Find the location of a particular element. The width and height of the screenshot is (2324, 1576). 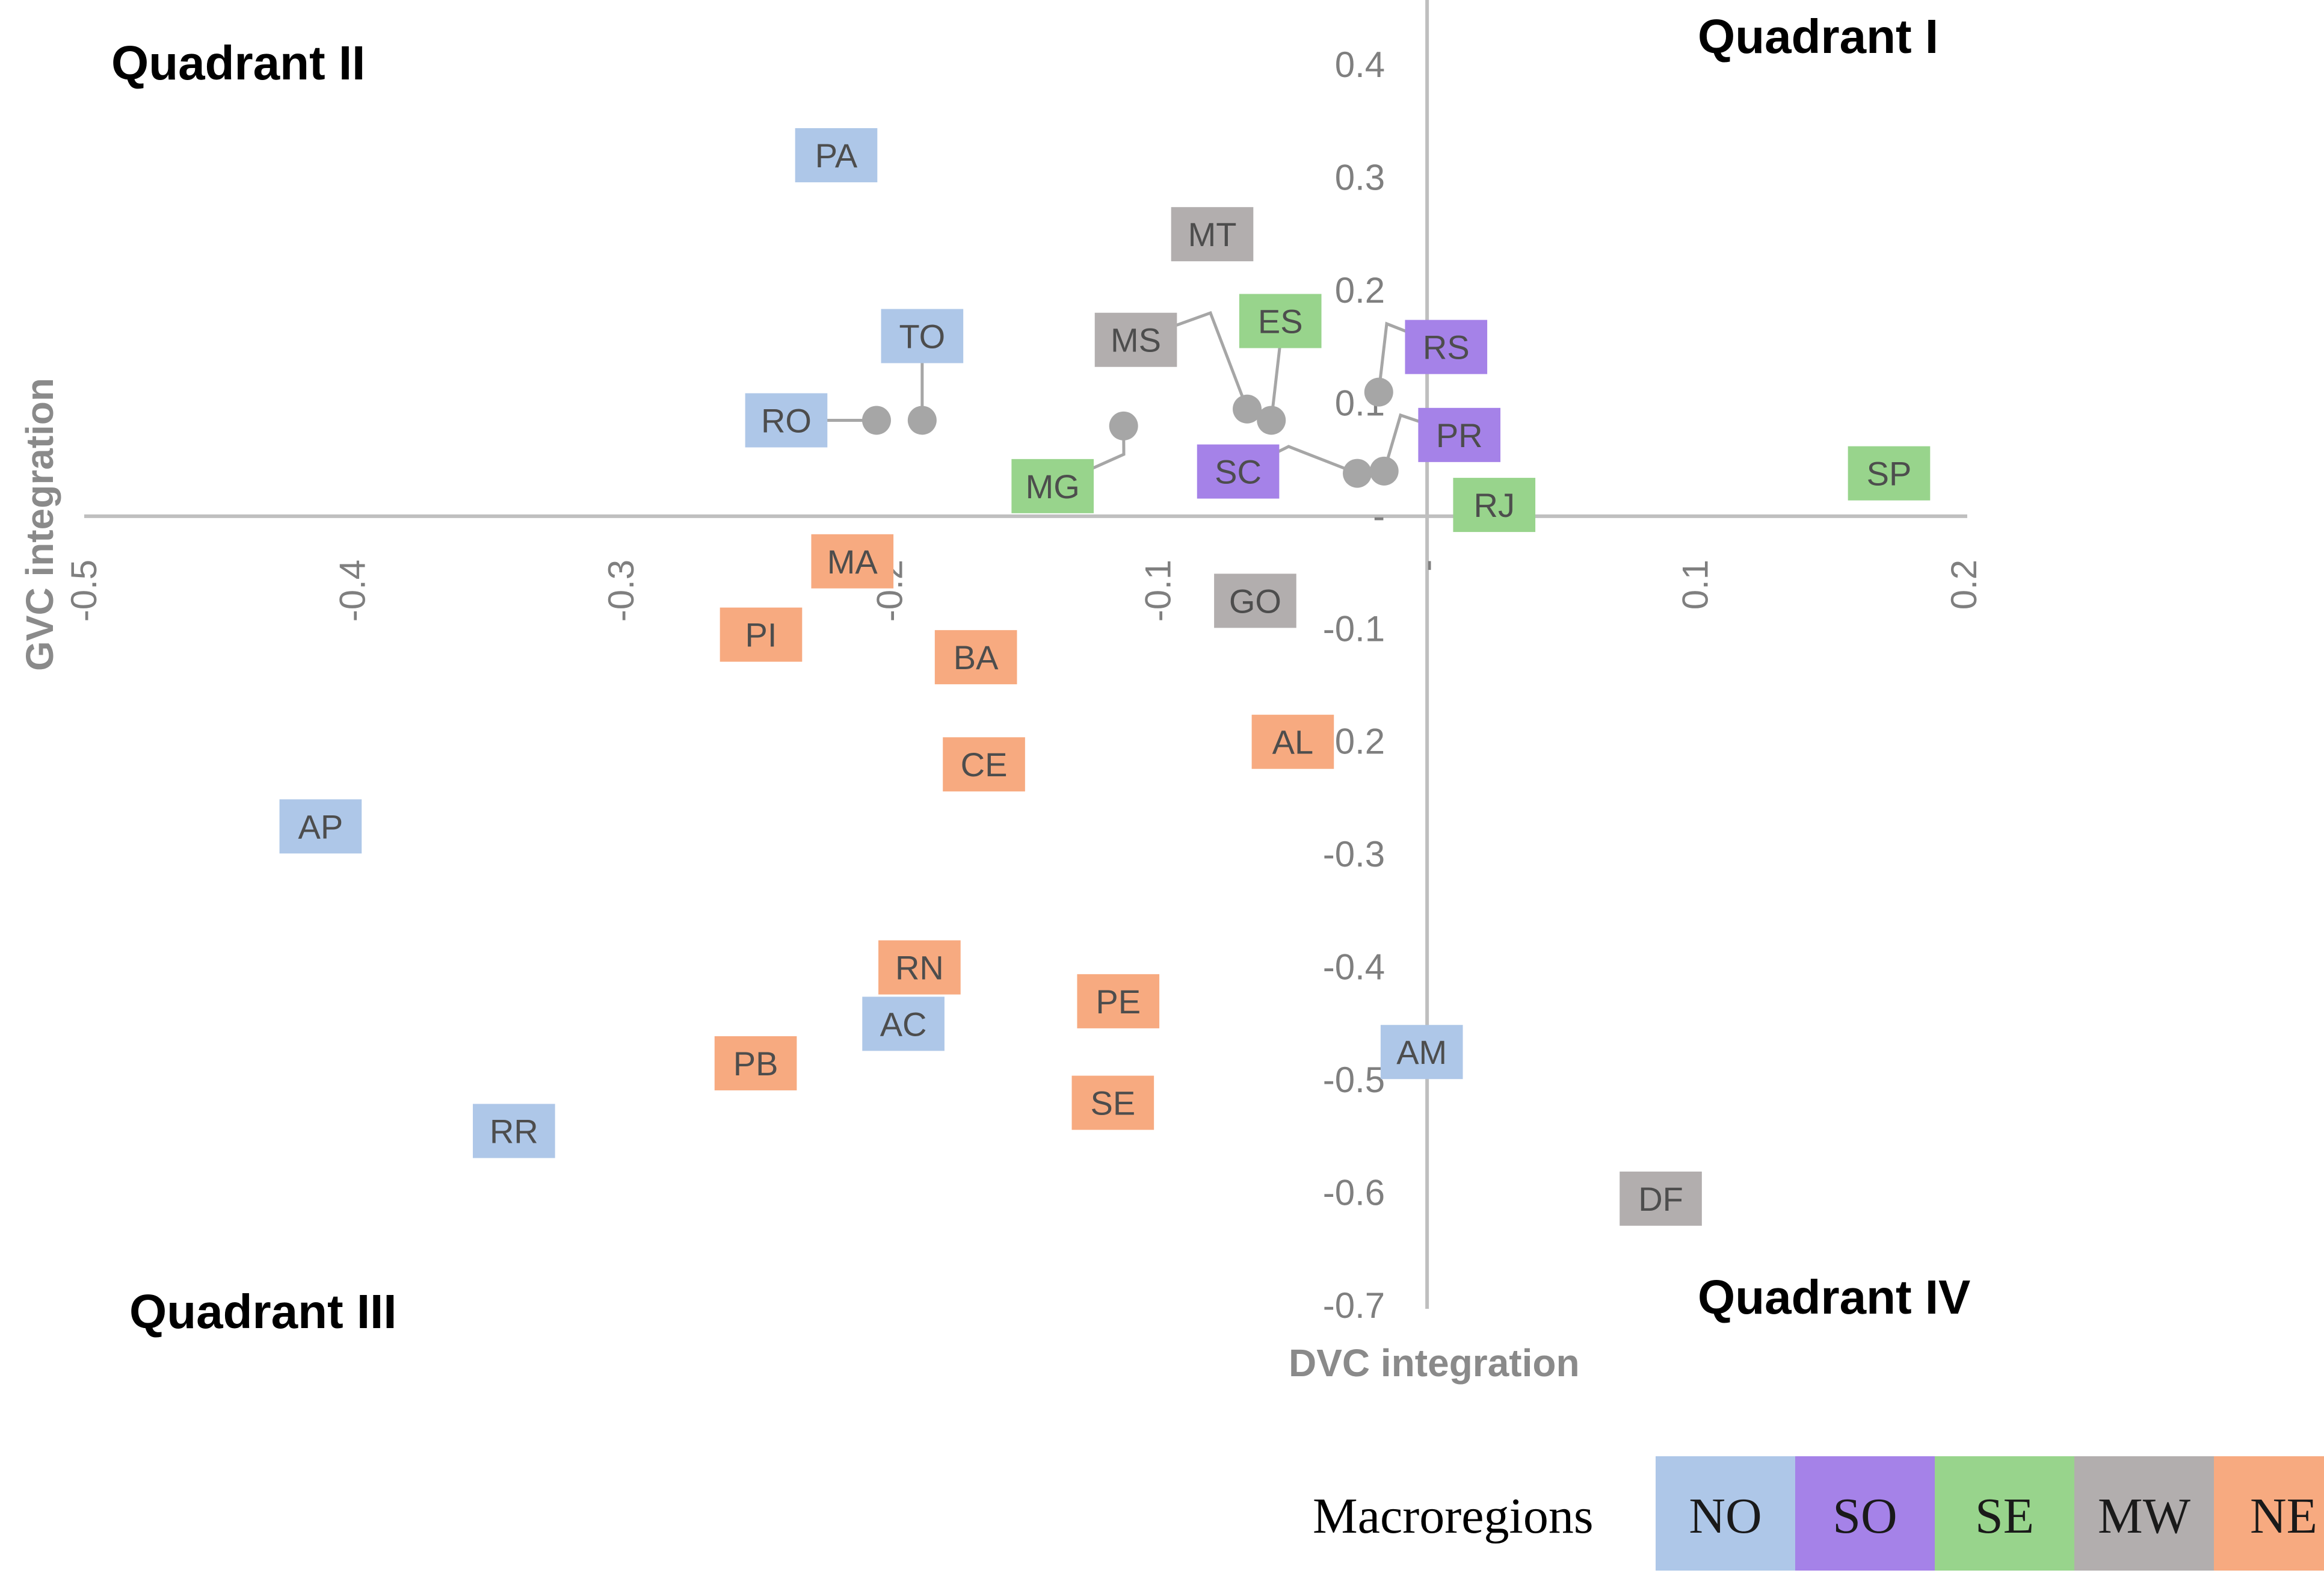

point-ro: RO is located at coordinates (818, 420).